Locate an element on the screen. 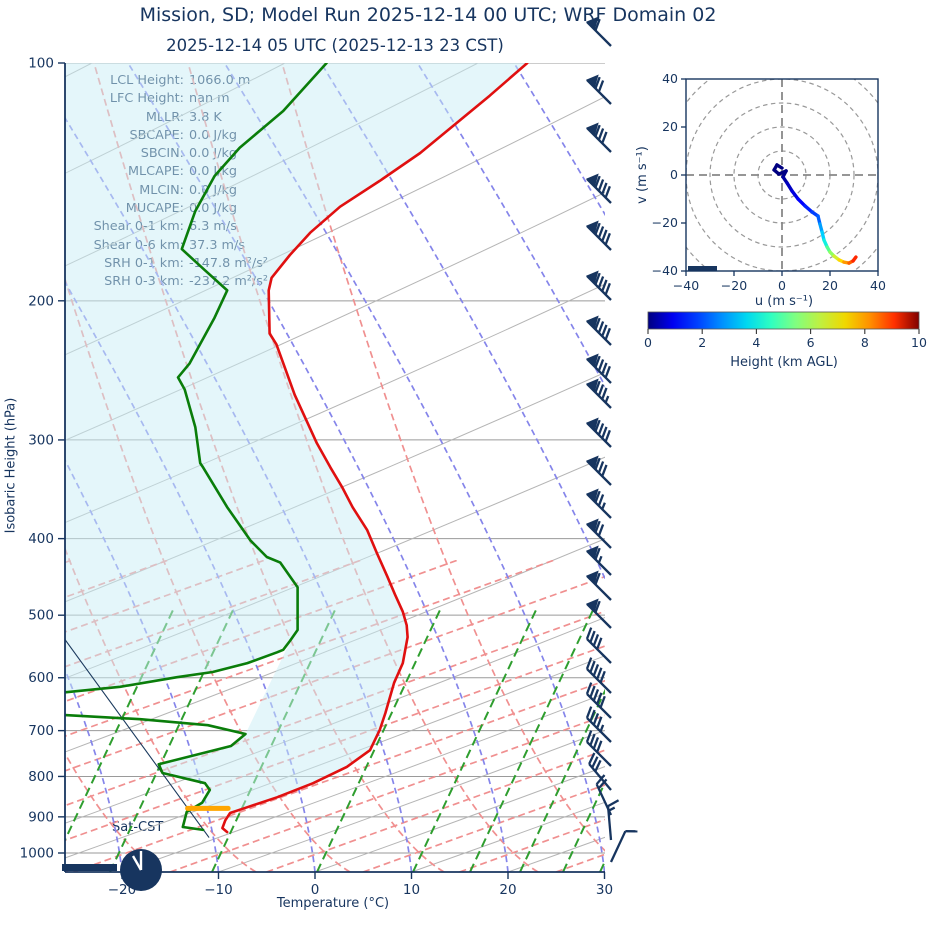 Image resolution: width=928 pixels, height=936 pixels. pressure-tick-label: 300 is located at coordinates (41, 440).